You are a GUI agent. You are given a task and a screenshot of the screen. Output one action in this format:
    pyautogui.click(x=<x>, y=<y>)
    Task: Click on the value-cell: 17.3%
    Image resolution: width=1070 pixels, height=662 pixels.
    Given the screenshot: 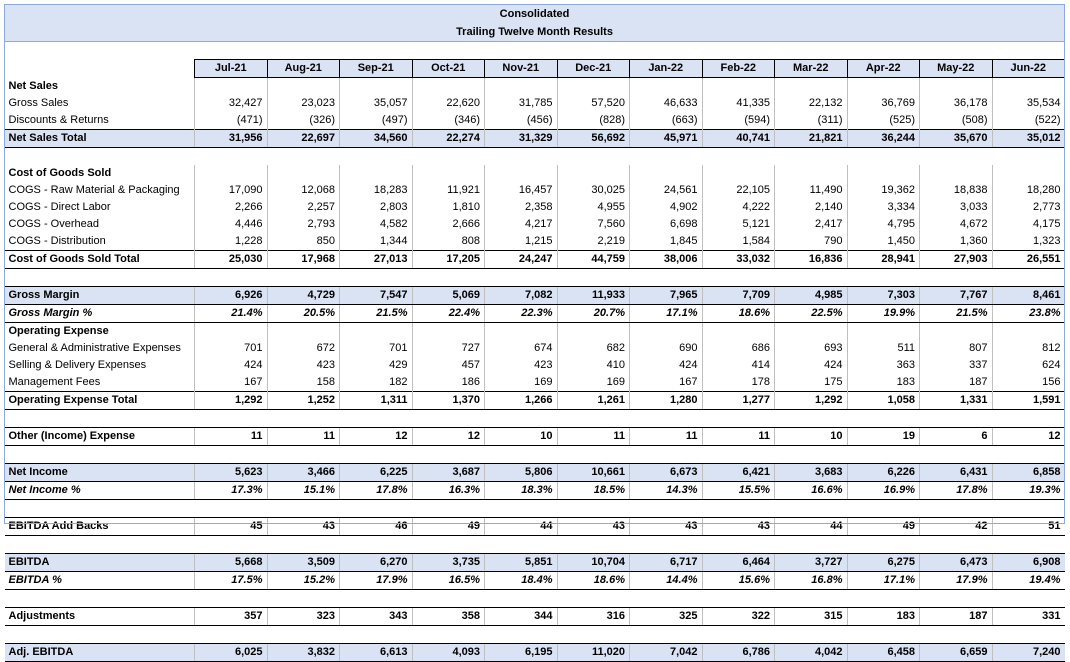 What is the action you would take?
    pyautogui.click(x=230, y=490)
    